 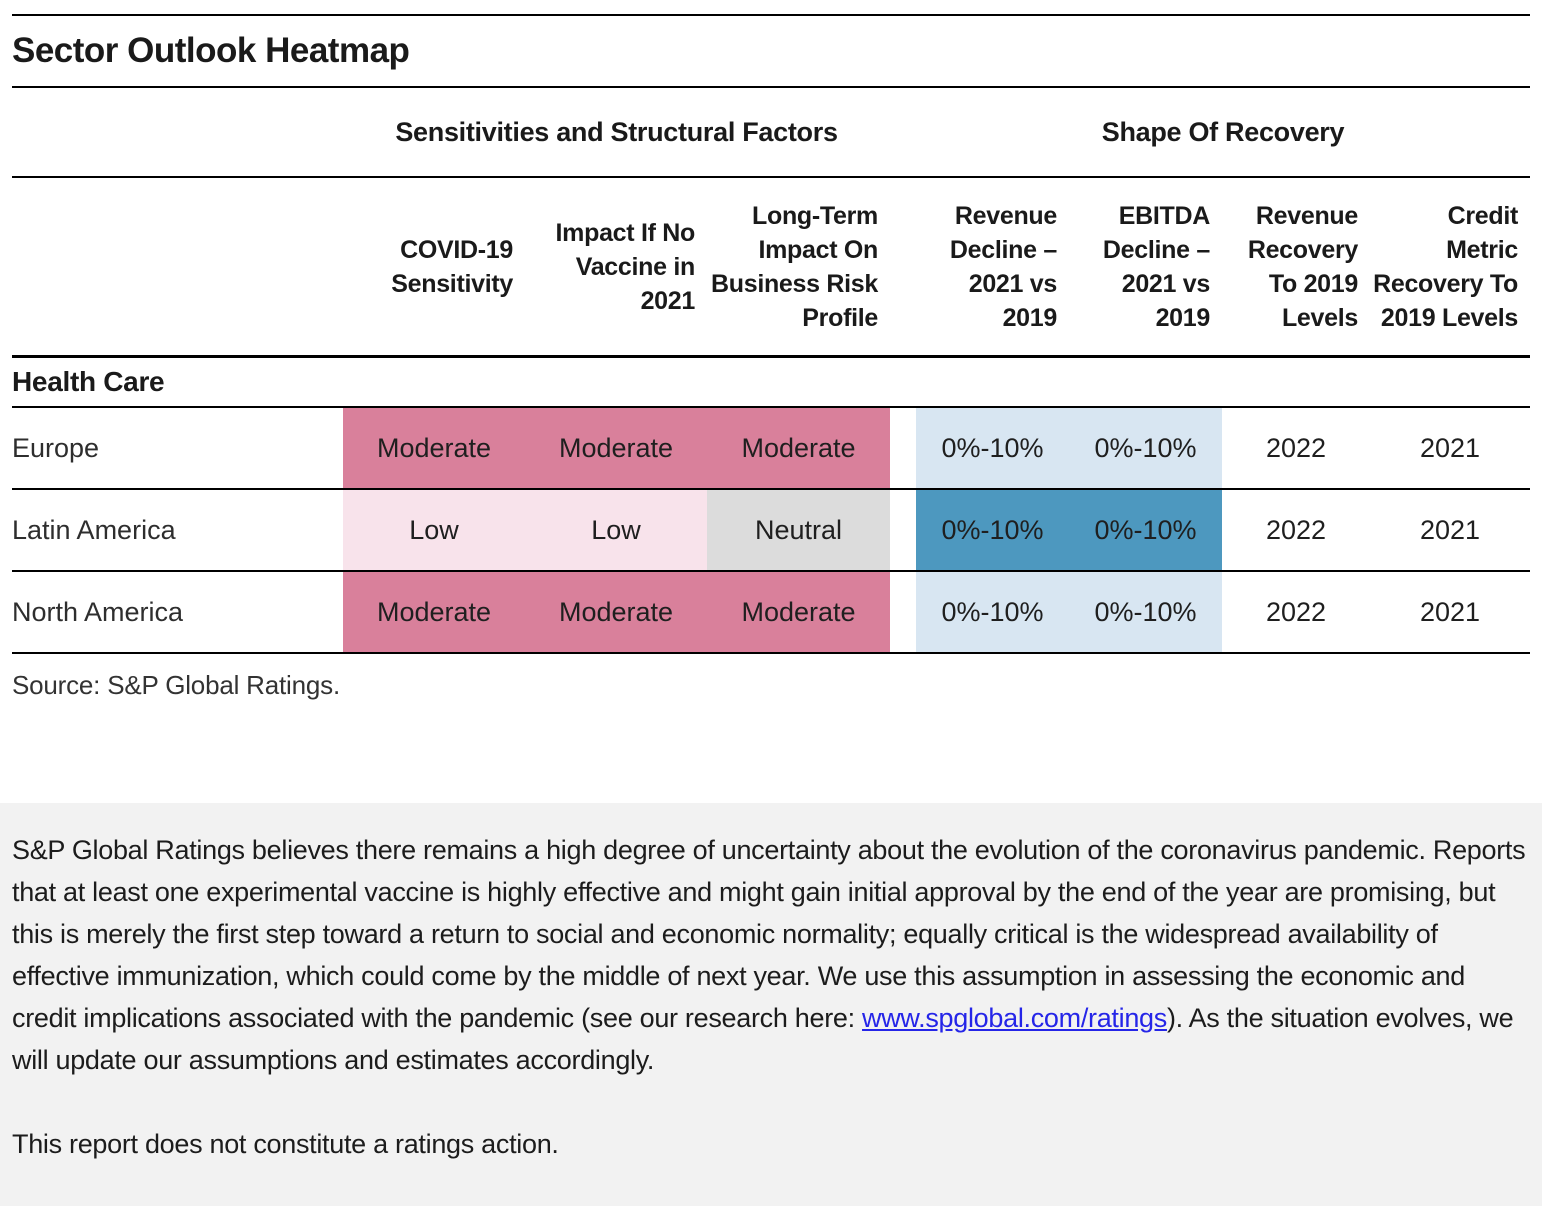 What do you see at coordinates (98, 611) in the screenshot?
I see `row-label: North America` at bounding box center [98, 611].